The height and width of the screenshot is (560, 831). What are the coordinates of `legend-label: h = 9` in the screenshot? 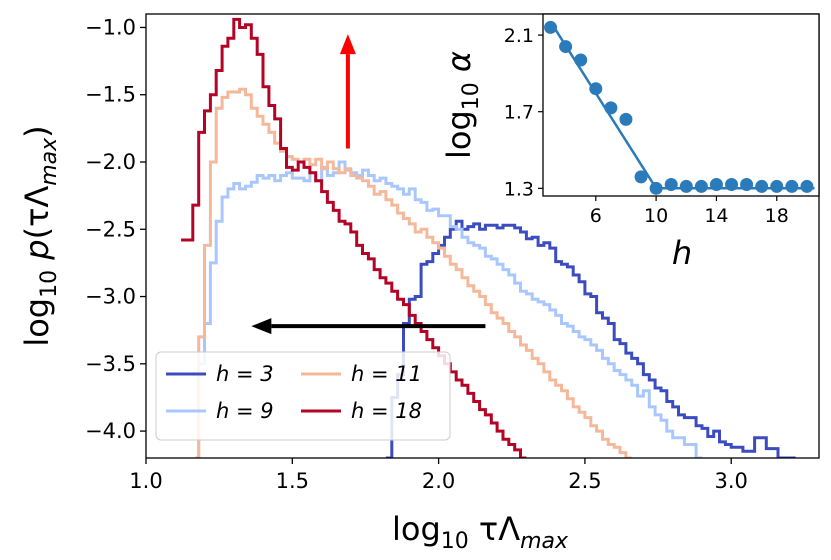 It's located at (245, 411).